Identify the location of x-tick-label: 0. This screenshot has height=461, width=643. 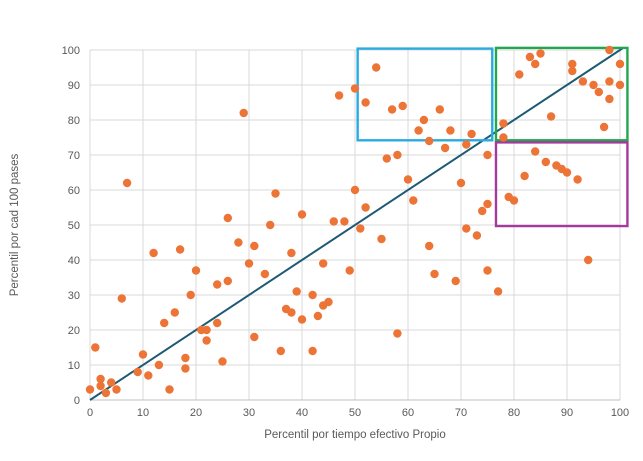
(90, 413).